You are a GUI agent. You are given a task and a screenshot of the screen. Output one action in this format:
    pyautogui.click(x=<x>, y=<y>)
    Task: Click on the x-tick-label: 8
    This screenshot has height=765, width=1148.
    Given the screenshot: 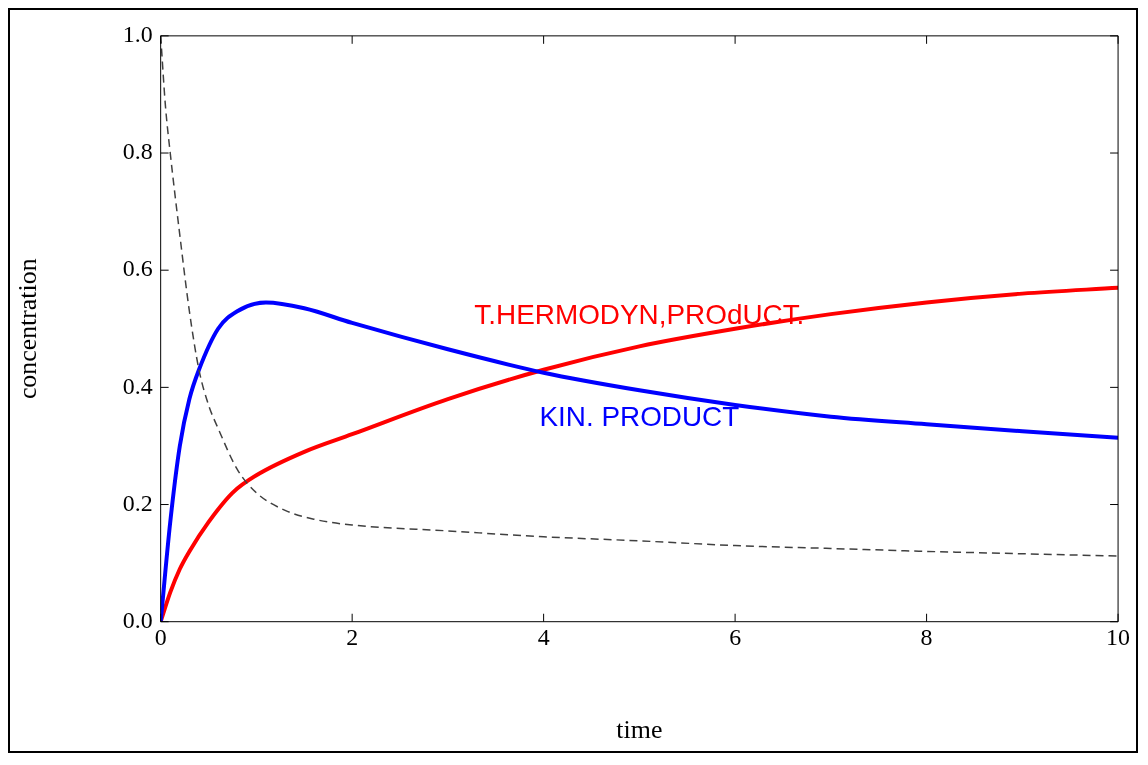 What is the action you would take?
    pyautogui.click(x=926, y=637)
    